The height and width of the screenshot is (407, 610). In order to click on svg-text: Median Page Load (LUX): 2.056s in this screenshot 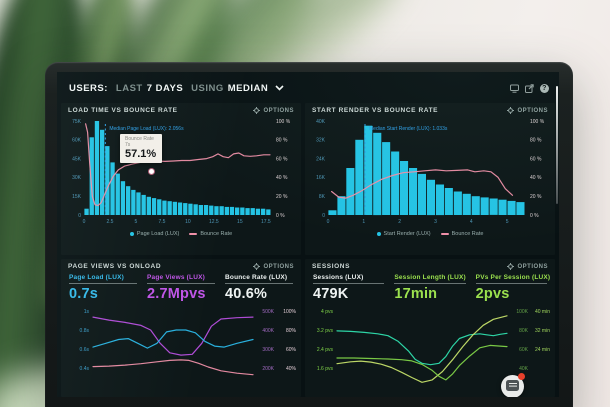, I will do `click(146, 129)`.